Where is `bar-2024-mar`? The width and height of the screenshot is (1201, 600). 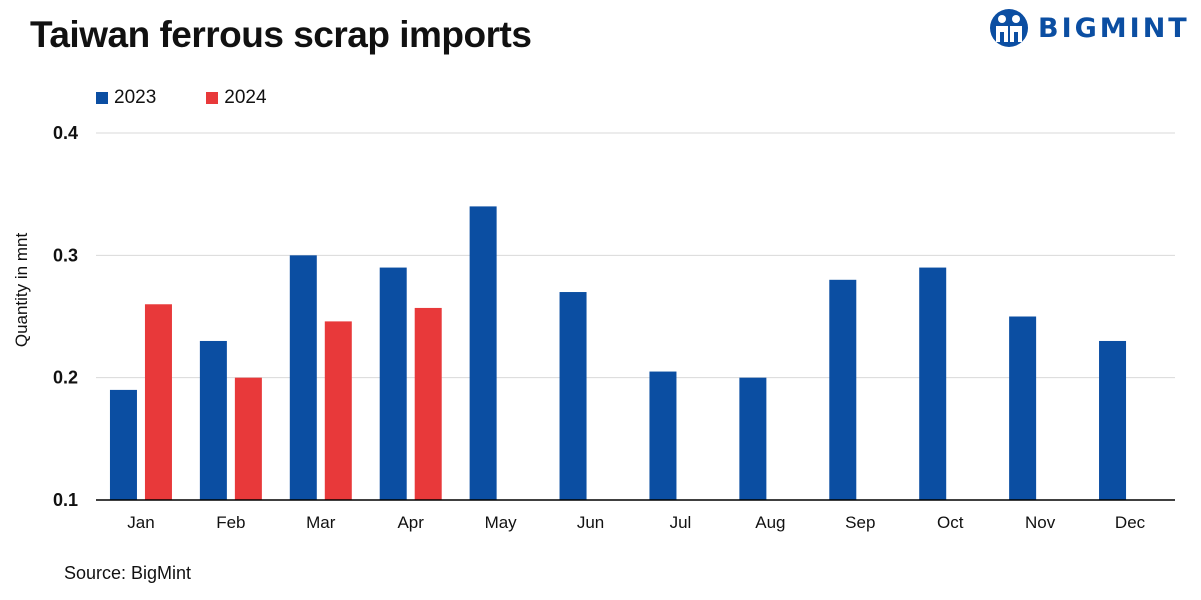 bar-2024-mar is located at coordinates (338, 410).